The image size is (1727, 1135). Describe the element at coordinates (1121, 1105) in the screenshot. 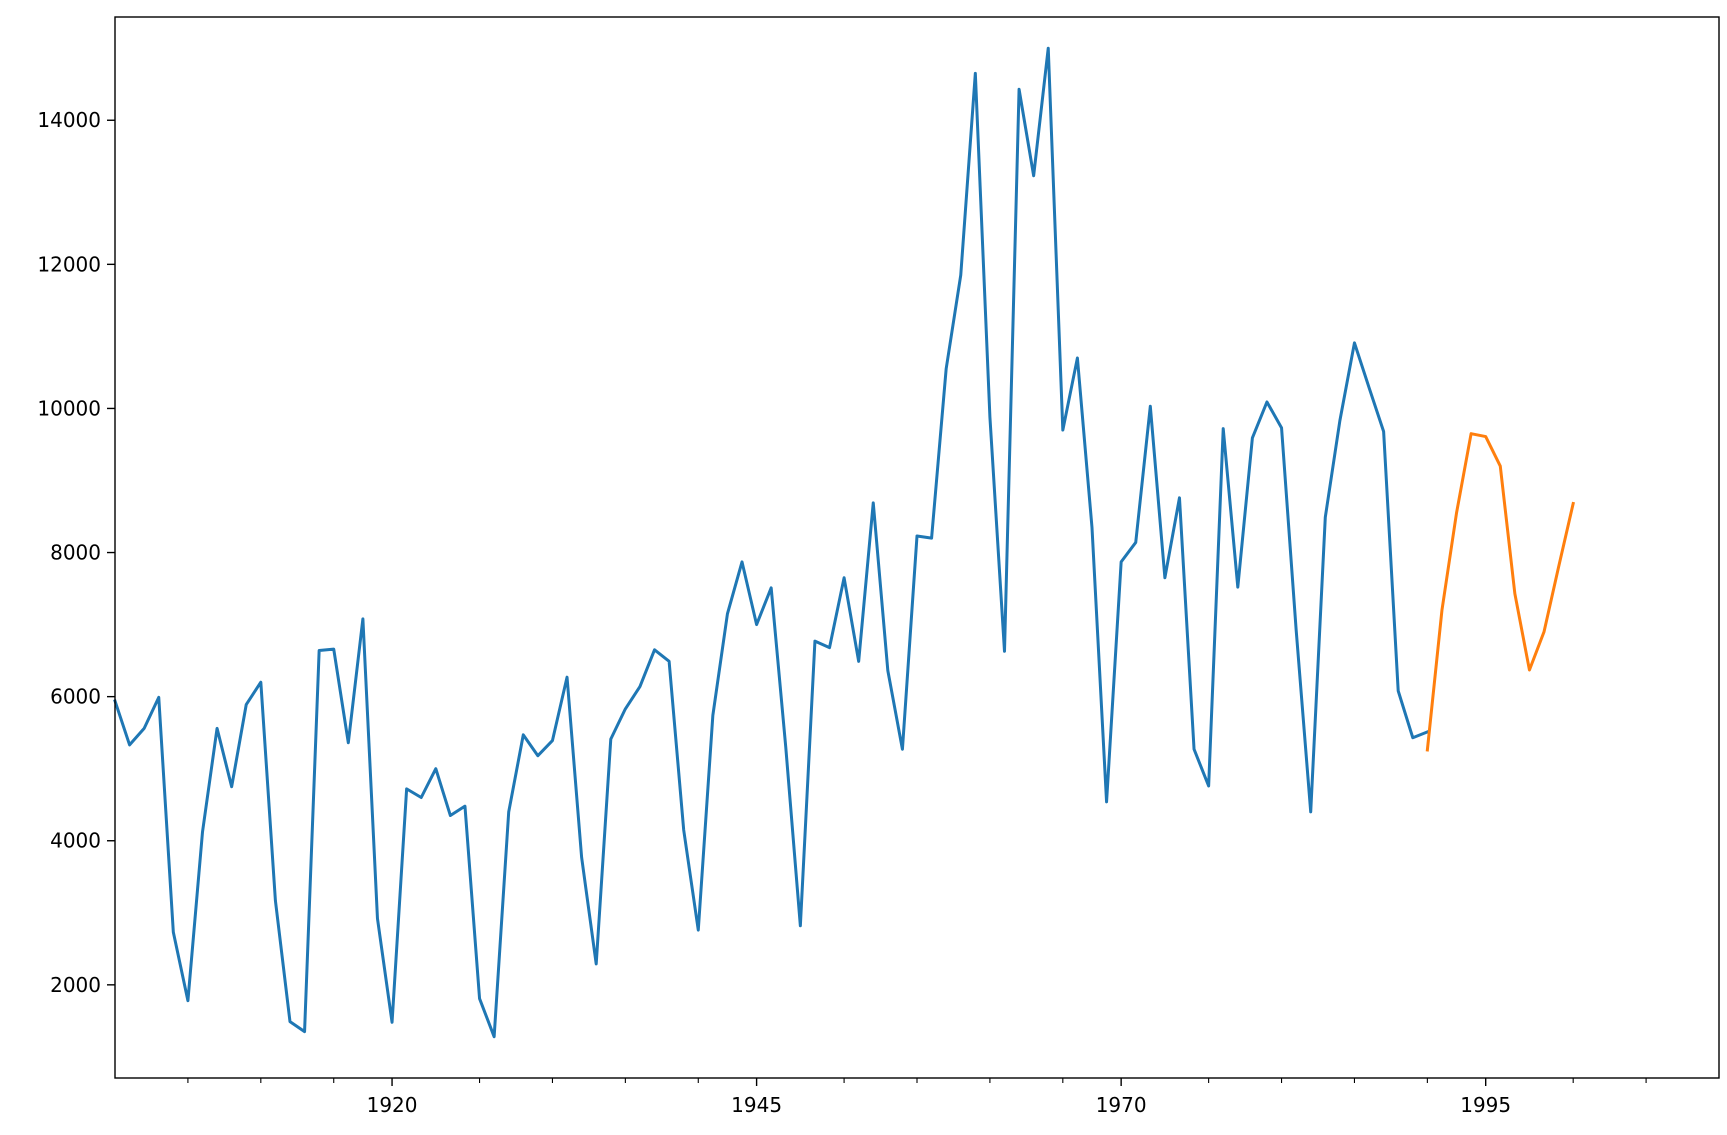

I see `x-tick-label: 1970` at that location.